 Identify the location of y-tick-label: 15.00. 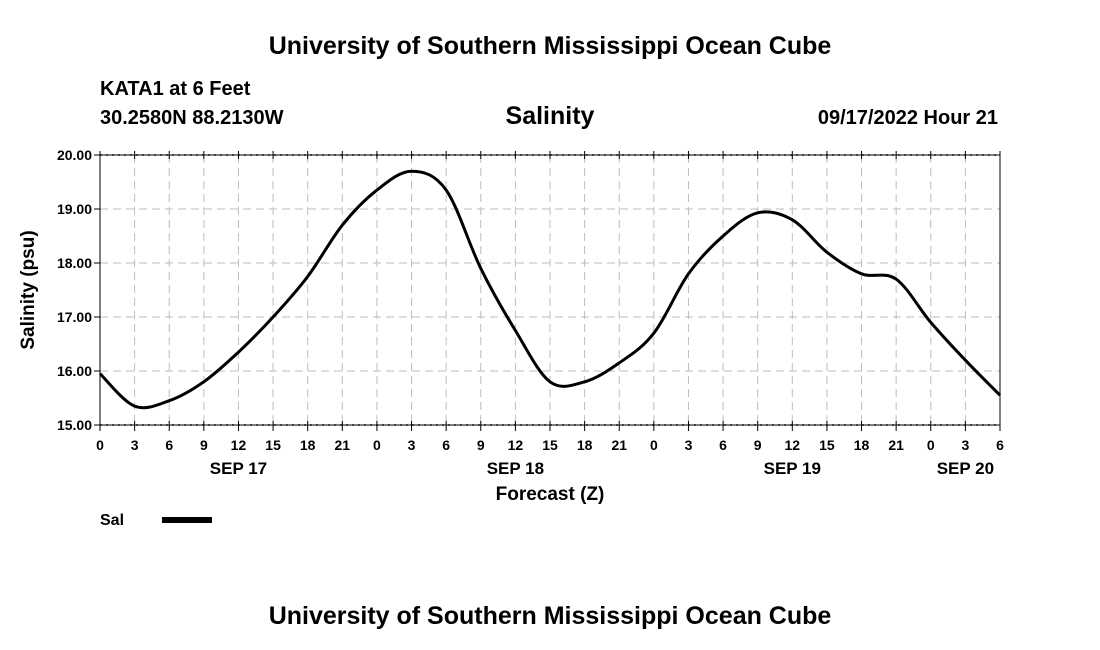
(74, 425).